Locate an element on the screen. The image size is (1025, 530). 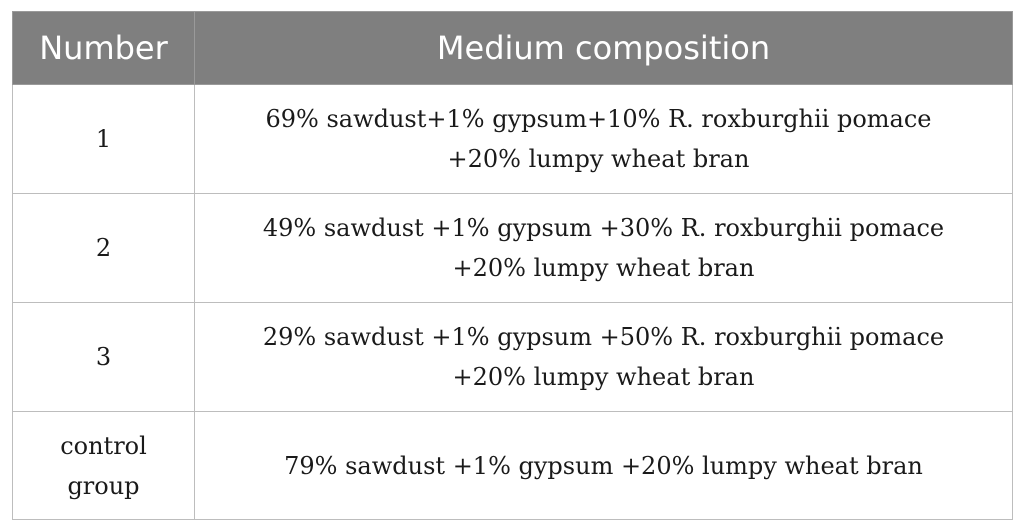
cell-number: 1 is located at coordinates (103, 139).